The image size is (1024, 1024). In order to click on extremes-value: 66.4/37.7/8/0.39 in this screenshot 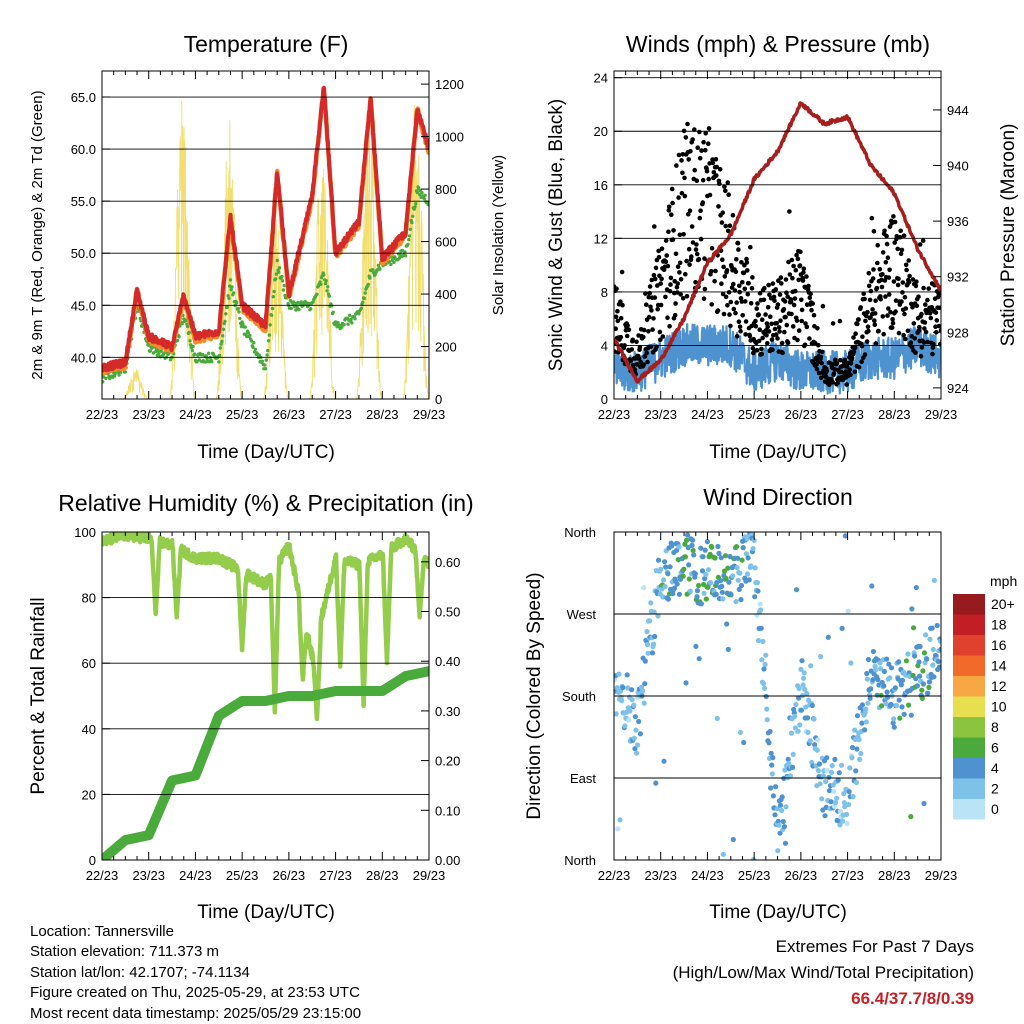, I will do `click(912, 998)`.